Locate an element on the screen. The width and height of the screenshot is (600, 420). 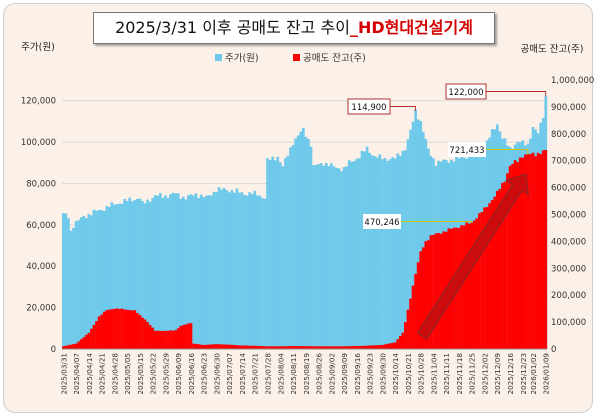
x-tick-label: 2025/05/05 is located at coordinates (127, 373).